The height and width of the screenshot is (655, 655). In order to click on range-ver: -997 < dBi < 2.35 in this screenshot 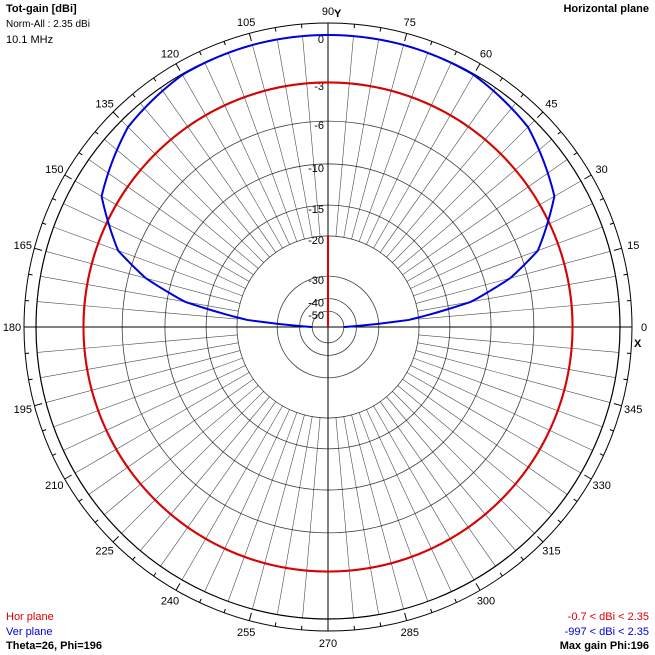, I will do `click(606, 632)`.